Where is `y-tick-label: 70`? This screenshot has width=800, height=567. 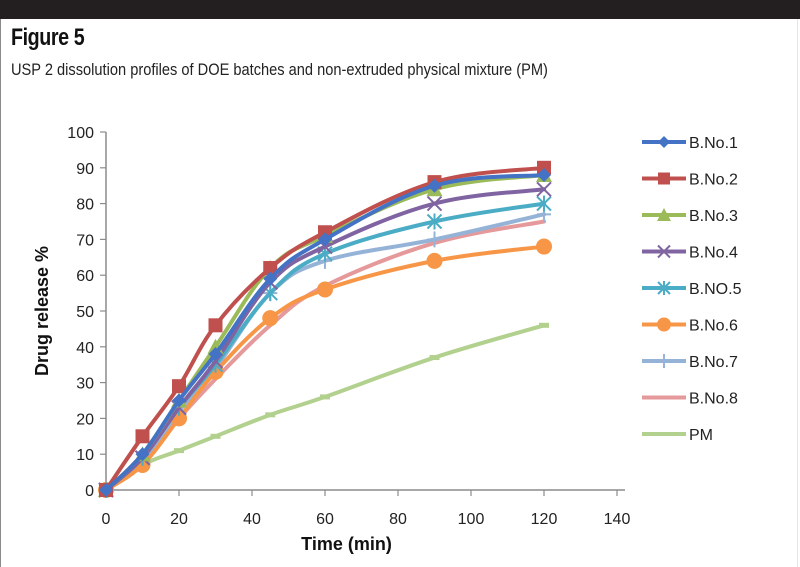 y-tick-label: 70 is located at coordinates (85, 240).